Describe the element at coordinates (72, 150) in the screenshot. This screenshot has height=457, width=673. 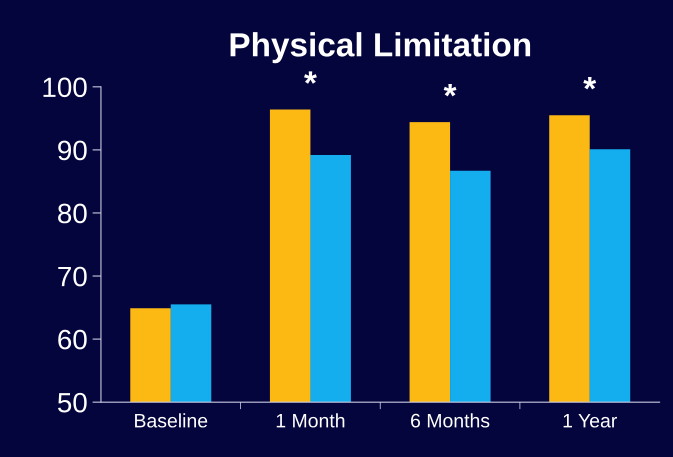
I see `y-tick-label: 90` at that location.